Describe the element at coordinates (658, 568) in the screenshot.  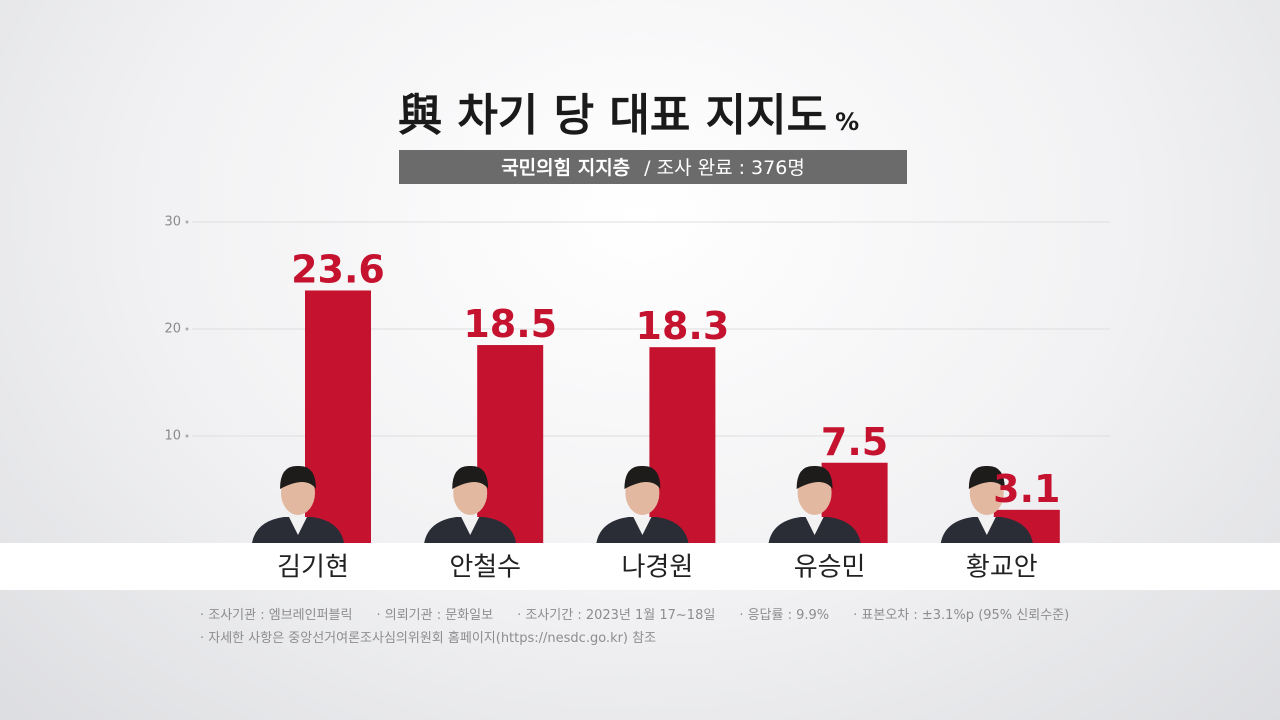
I see `x-tick-label: 나경원` at that location.